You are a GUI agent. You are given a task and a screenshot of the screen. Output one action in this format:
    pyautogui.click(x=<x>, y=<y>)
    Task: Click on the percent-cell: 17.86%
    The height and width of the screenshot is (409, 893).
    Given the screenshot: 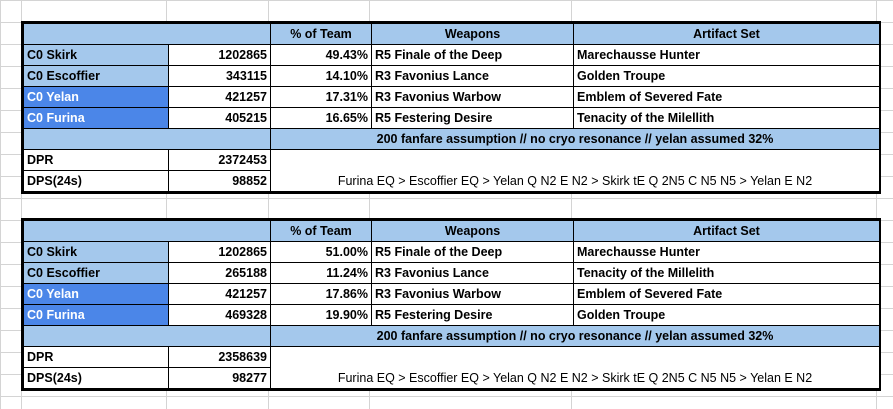 What is the action you would take?
    pyautogui.click(x=321, y=294)
    